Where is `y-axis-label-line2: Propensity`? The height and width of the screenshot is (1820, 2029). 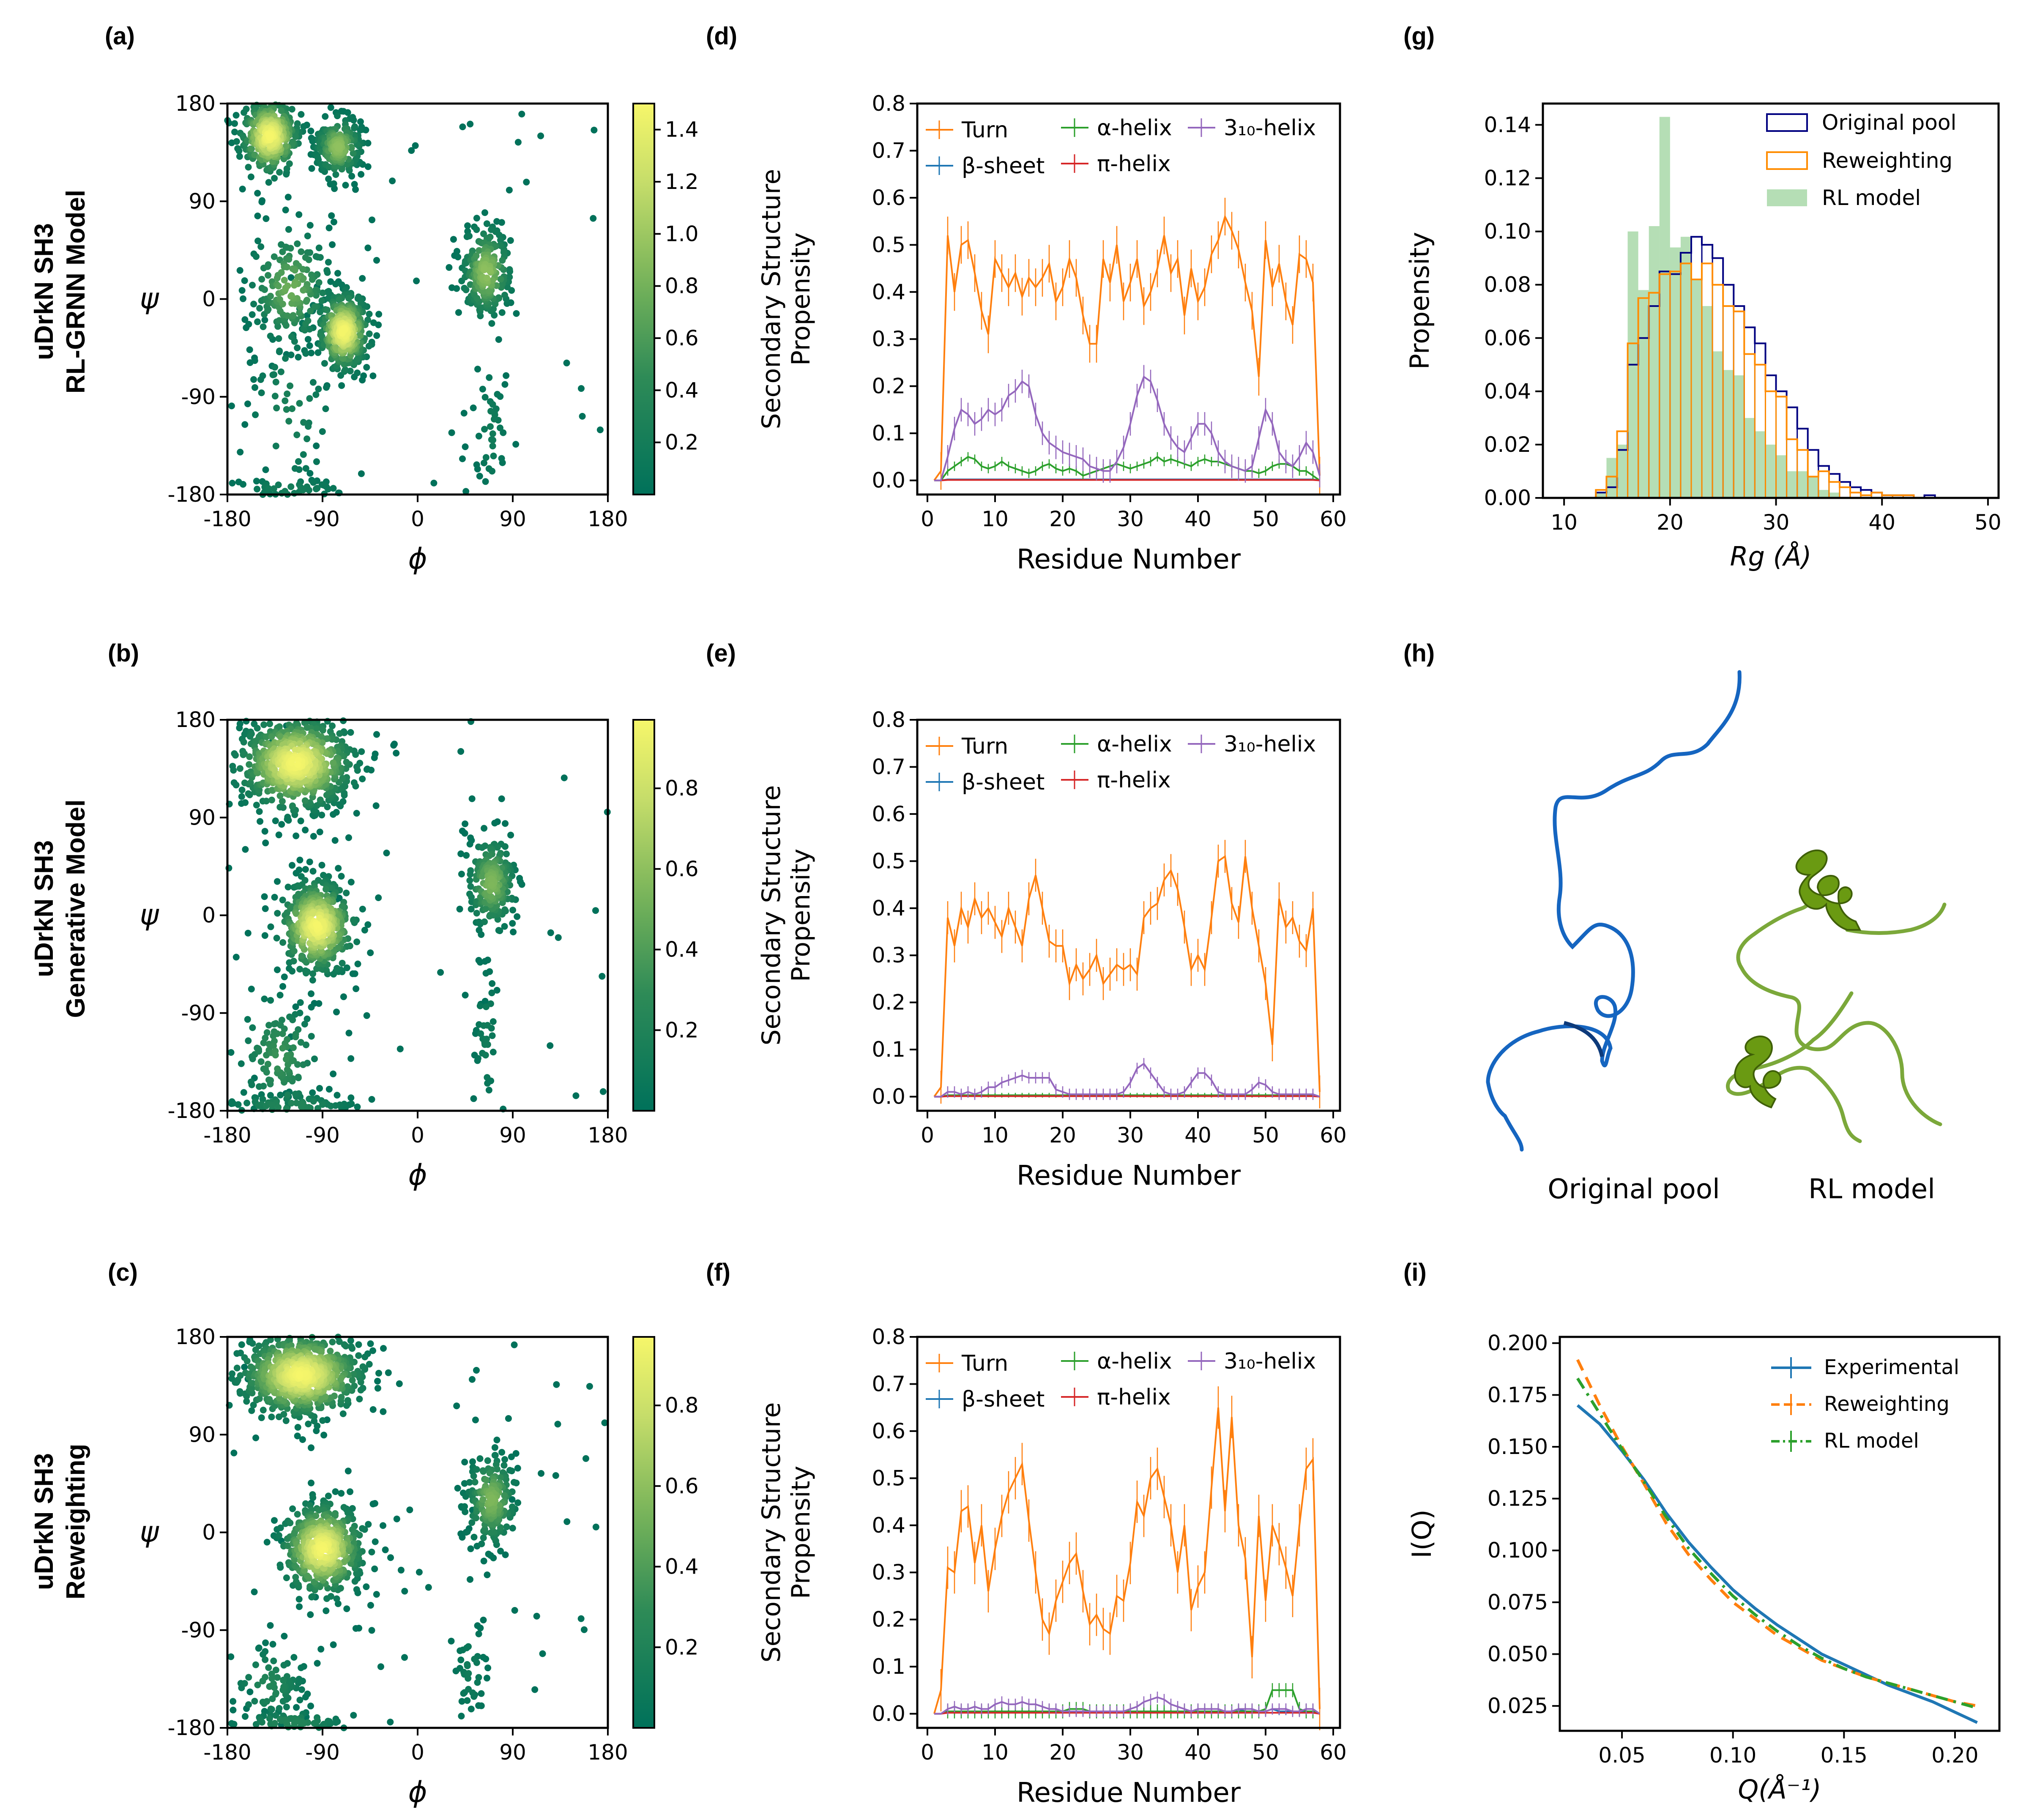 y-axis-label-line2: Propensity is located at coordinates (801, 299).